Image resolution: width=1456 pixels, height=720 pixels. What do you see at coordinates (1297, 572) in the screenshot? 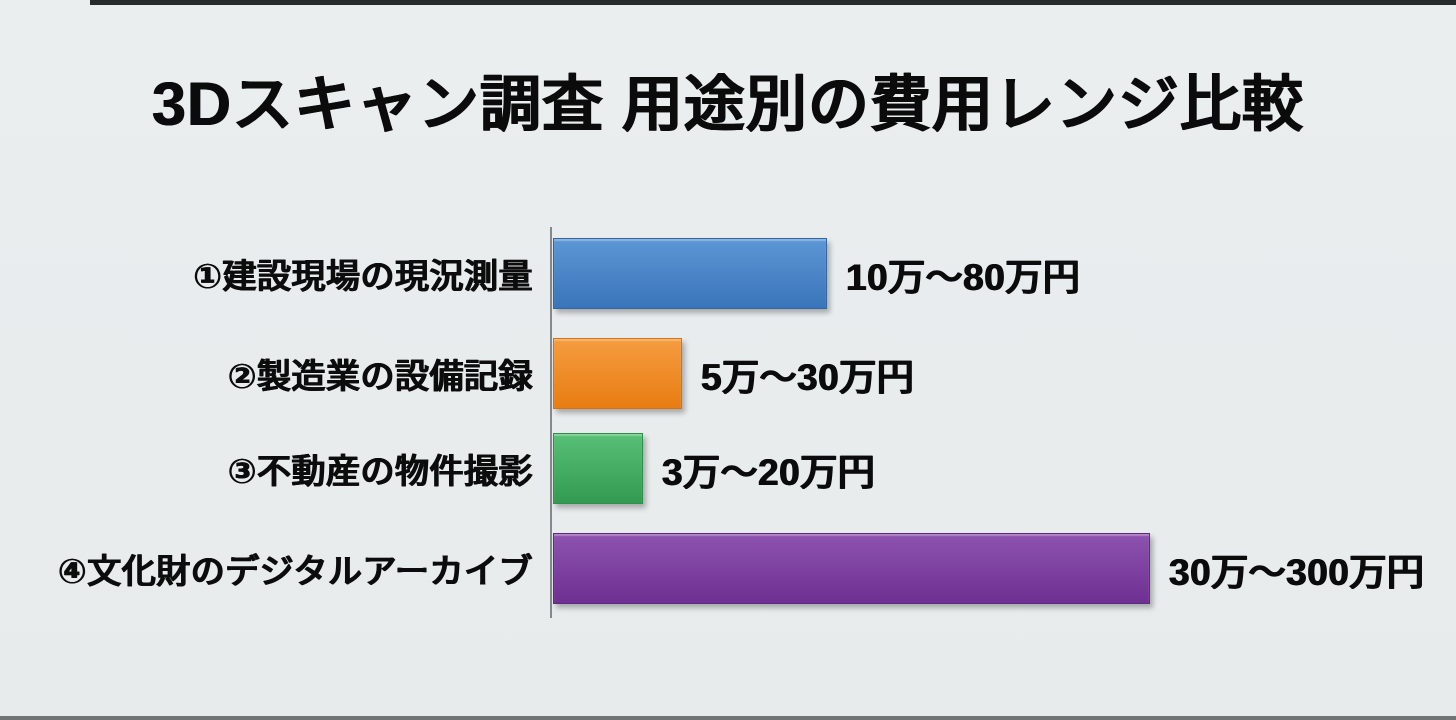
I see `value-label: 30万〜300万円` at bounding box center [1297, 572].